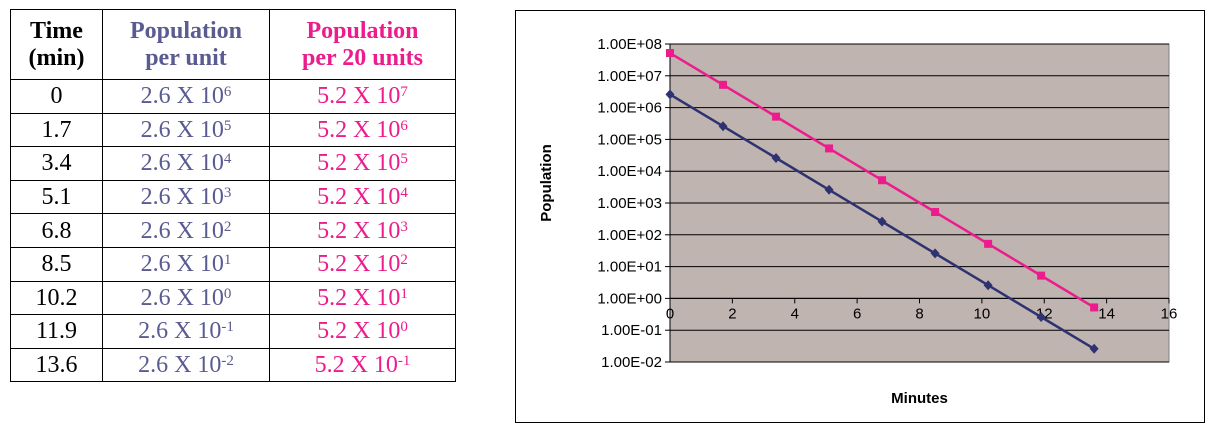 This screenshot has height=430, width=1215. What do you see at coordinates (629, 235) in the screenshot?
I see `y-tick-label: 1.00E+02` at bounding box center [629, 235].